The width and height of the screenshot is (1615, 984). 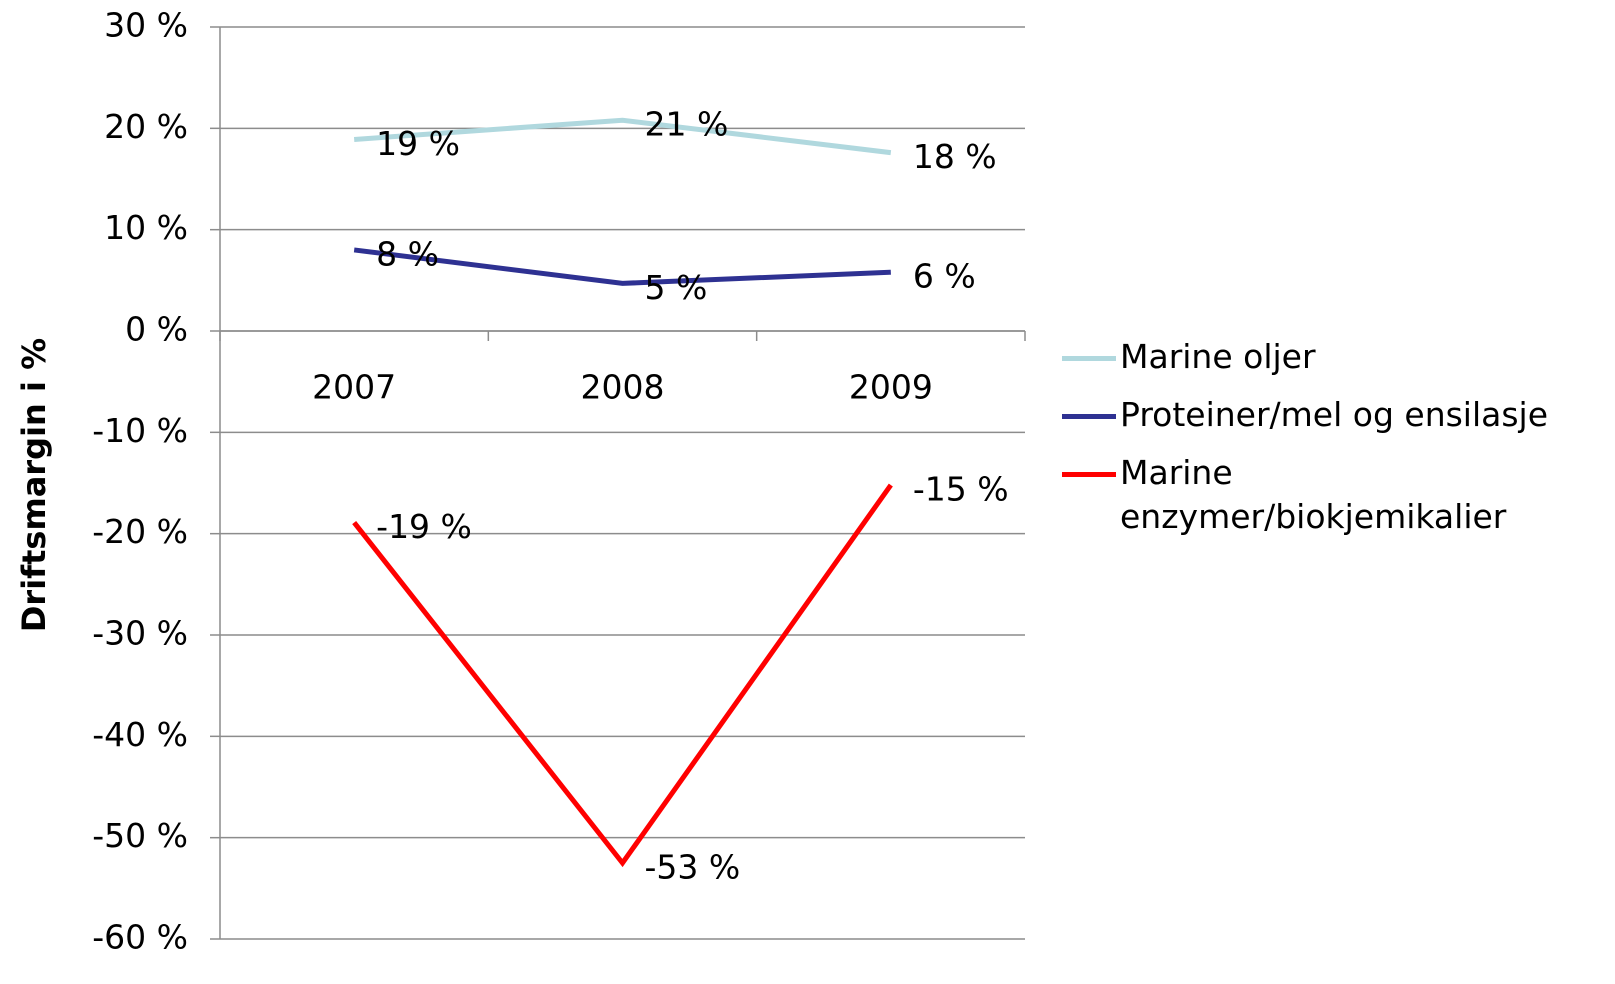 I want to click on legend-label: Marine oljer, so click(x=1218, y=356).